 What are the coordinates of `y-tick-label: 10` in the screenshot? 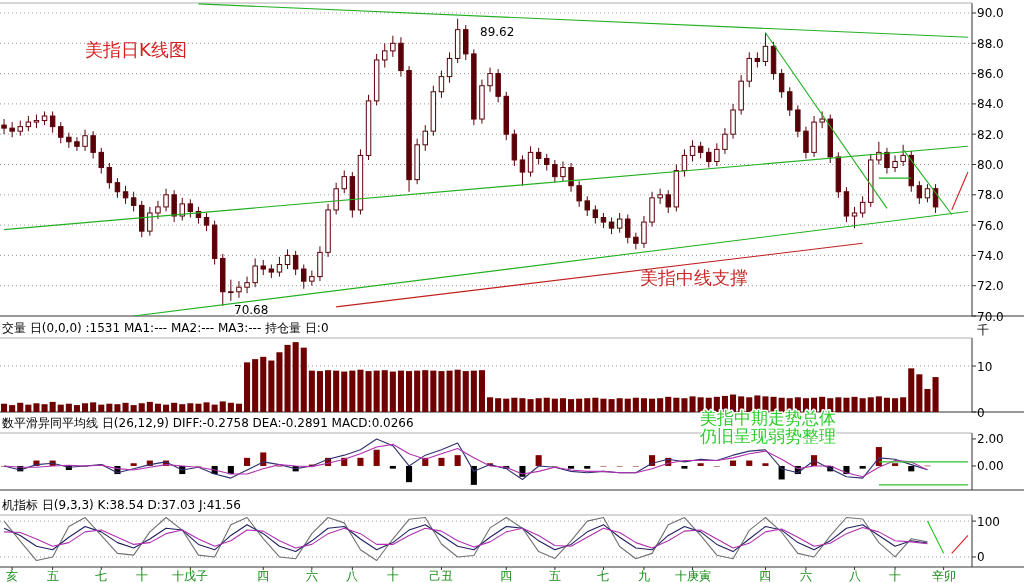 It's located at (985, 366).